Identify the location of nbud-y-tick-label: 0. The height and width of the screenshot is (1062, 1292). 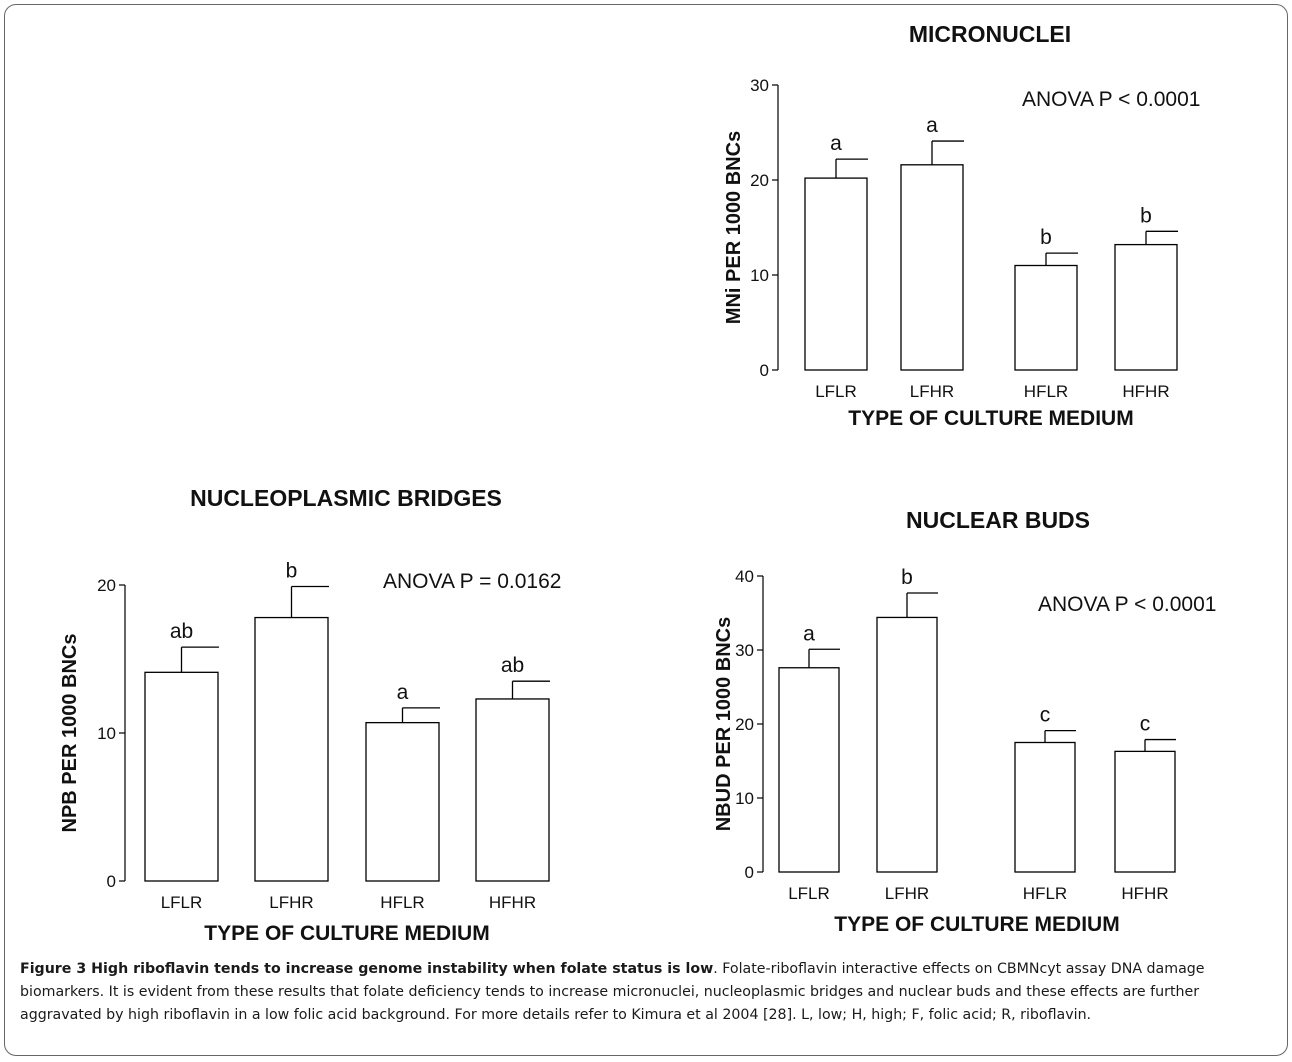
(749, 872).